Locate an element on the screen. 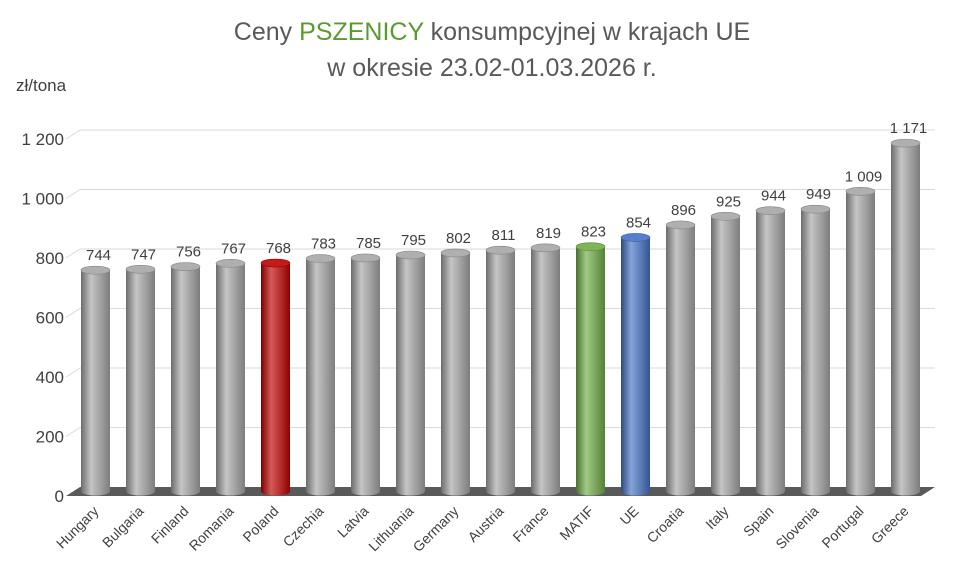 The width and height of the screenshot is (971, 588). x-tick-label: France is located at coordinates (530, 524).